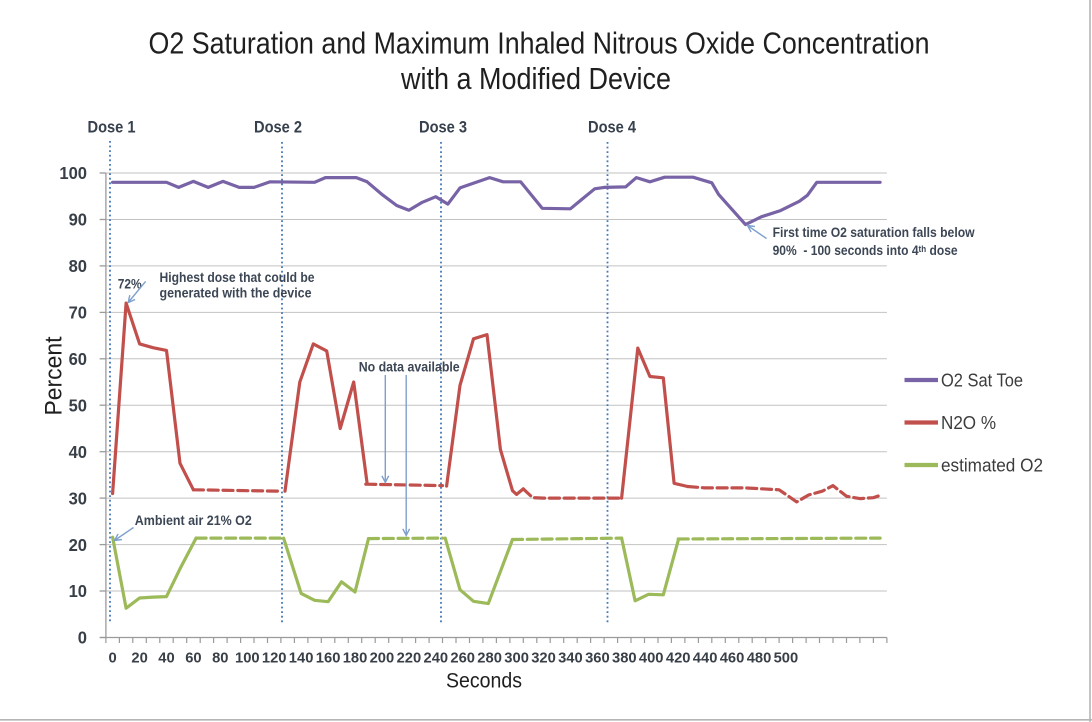  Describe the element at coordinates (54, 375) in the screenshot. I see `svg-text: Percent` at that location.